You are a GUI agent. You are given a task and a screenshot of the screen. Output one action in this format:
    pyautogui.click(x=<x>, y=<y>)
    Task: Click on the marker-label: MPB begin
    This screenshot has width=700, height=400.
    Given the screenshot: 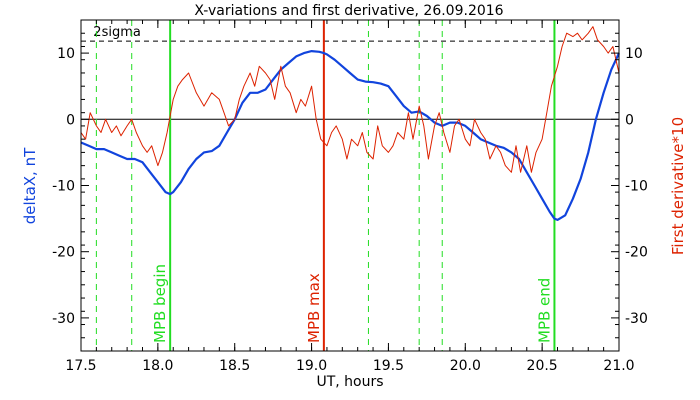 What is the action you would take?
    pyautogui.click(x=160, y=303)
    